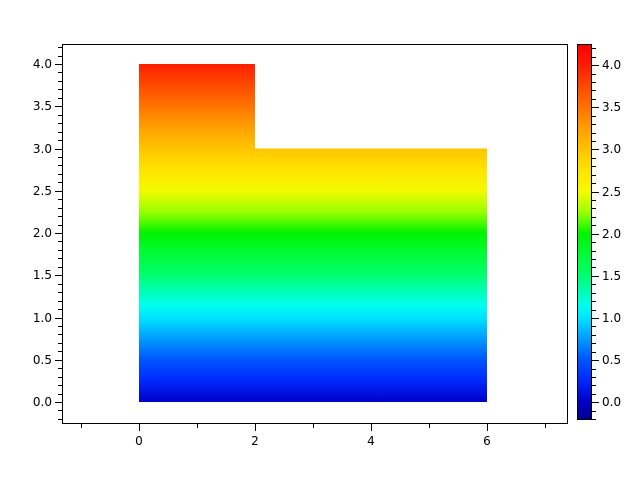 The image size is (640, 480). I want to click on y-tick-label: 0.0, so click(42, 402).